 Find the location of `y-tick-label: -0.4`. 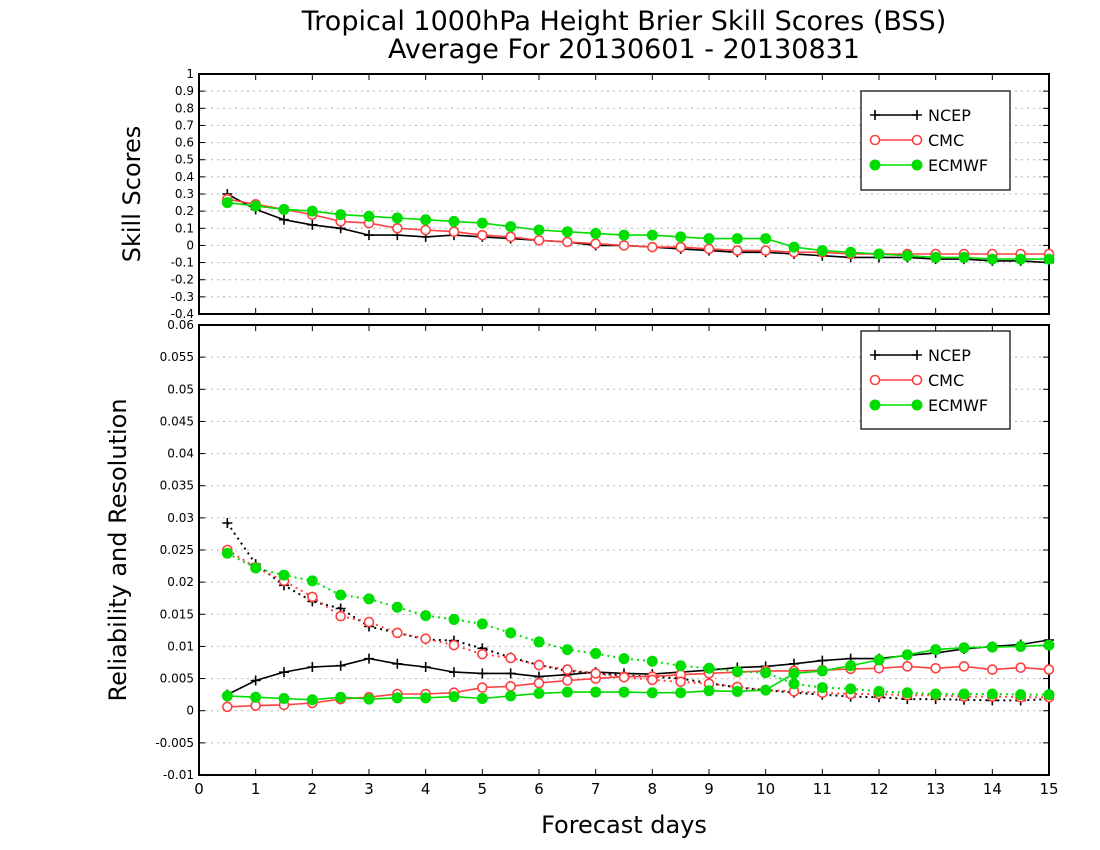

y-tick-label: -0.4 is located at coordinates (182, 314).